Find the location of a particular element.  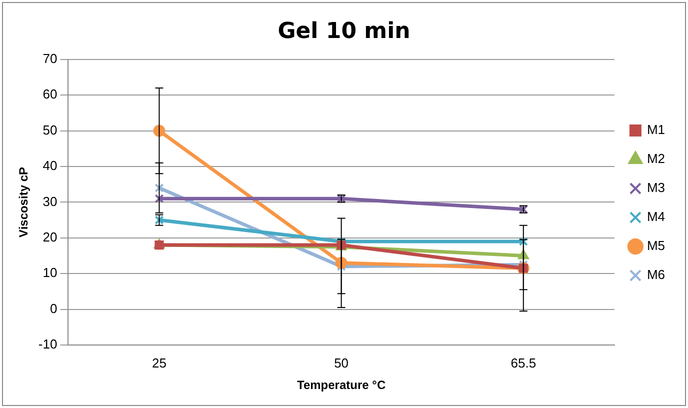

y-tick-label: 0 is located at coordinates (54, 308).